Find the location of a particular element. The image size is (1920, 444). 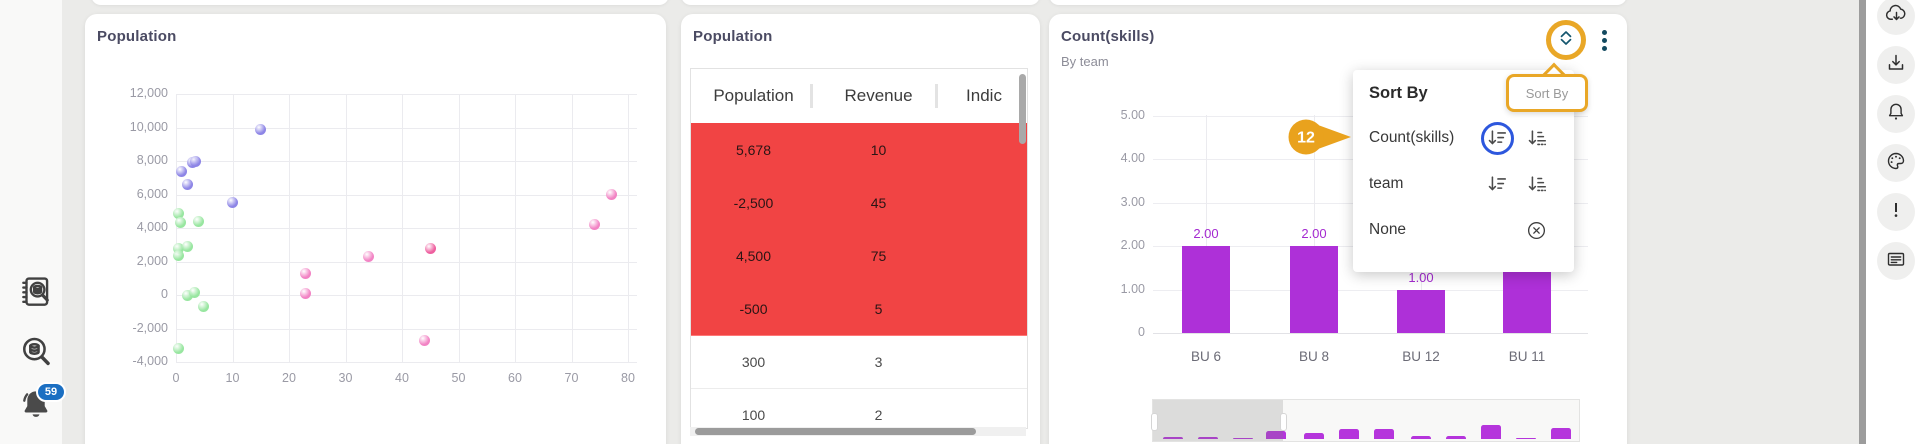

table-row: 4,500 75 is located at coordinates (859, 256).